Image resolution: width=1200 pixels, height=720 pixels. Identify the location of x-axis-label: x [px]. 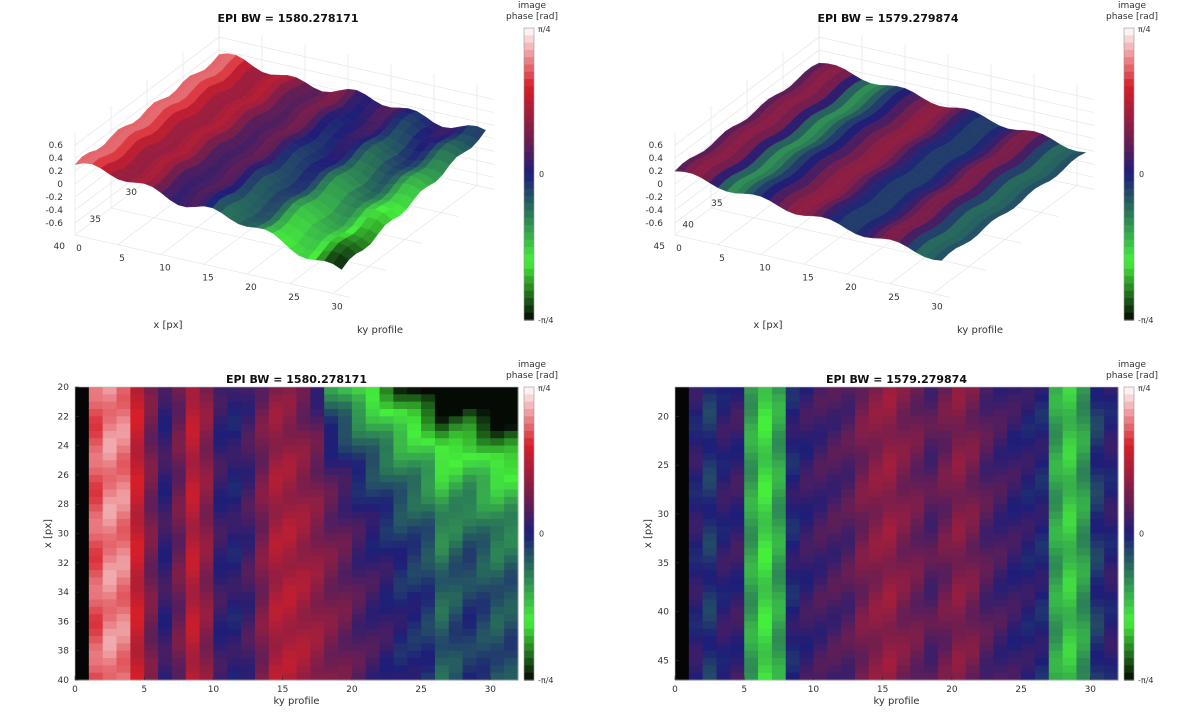
(167, 325).